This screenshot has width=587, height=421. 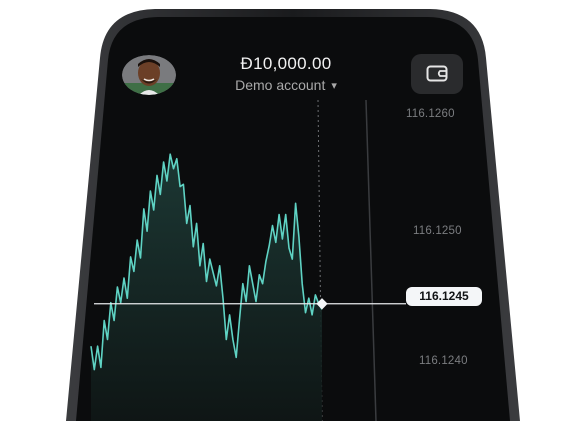 I want to click on account-type-label: Demo account, so click(x=280, y=85).